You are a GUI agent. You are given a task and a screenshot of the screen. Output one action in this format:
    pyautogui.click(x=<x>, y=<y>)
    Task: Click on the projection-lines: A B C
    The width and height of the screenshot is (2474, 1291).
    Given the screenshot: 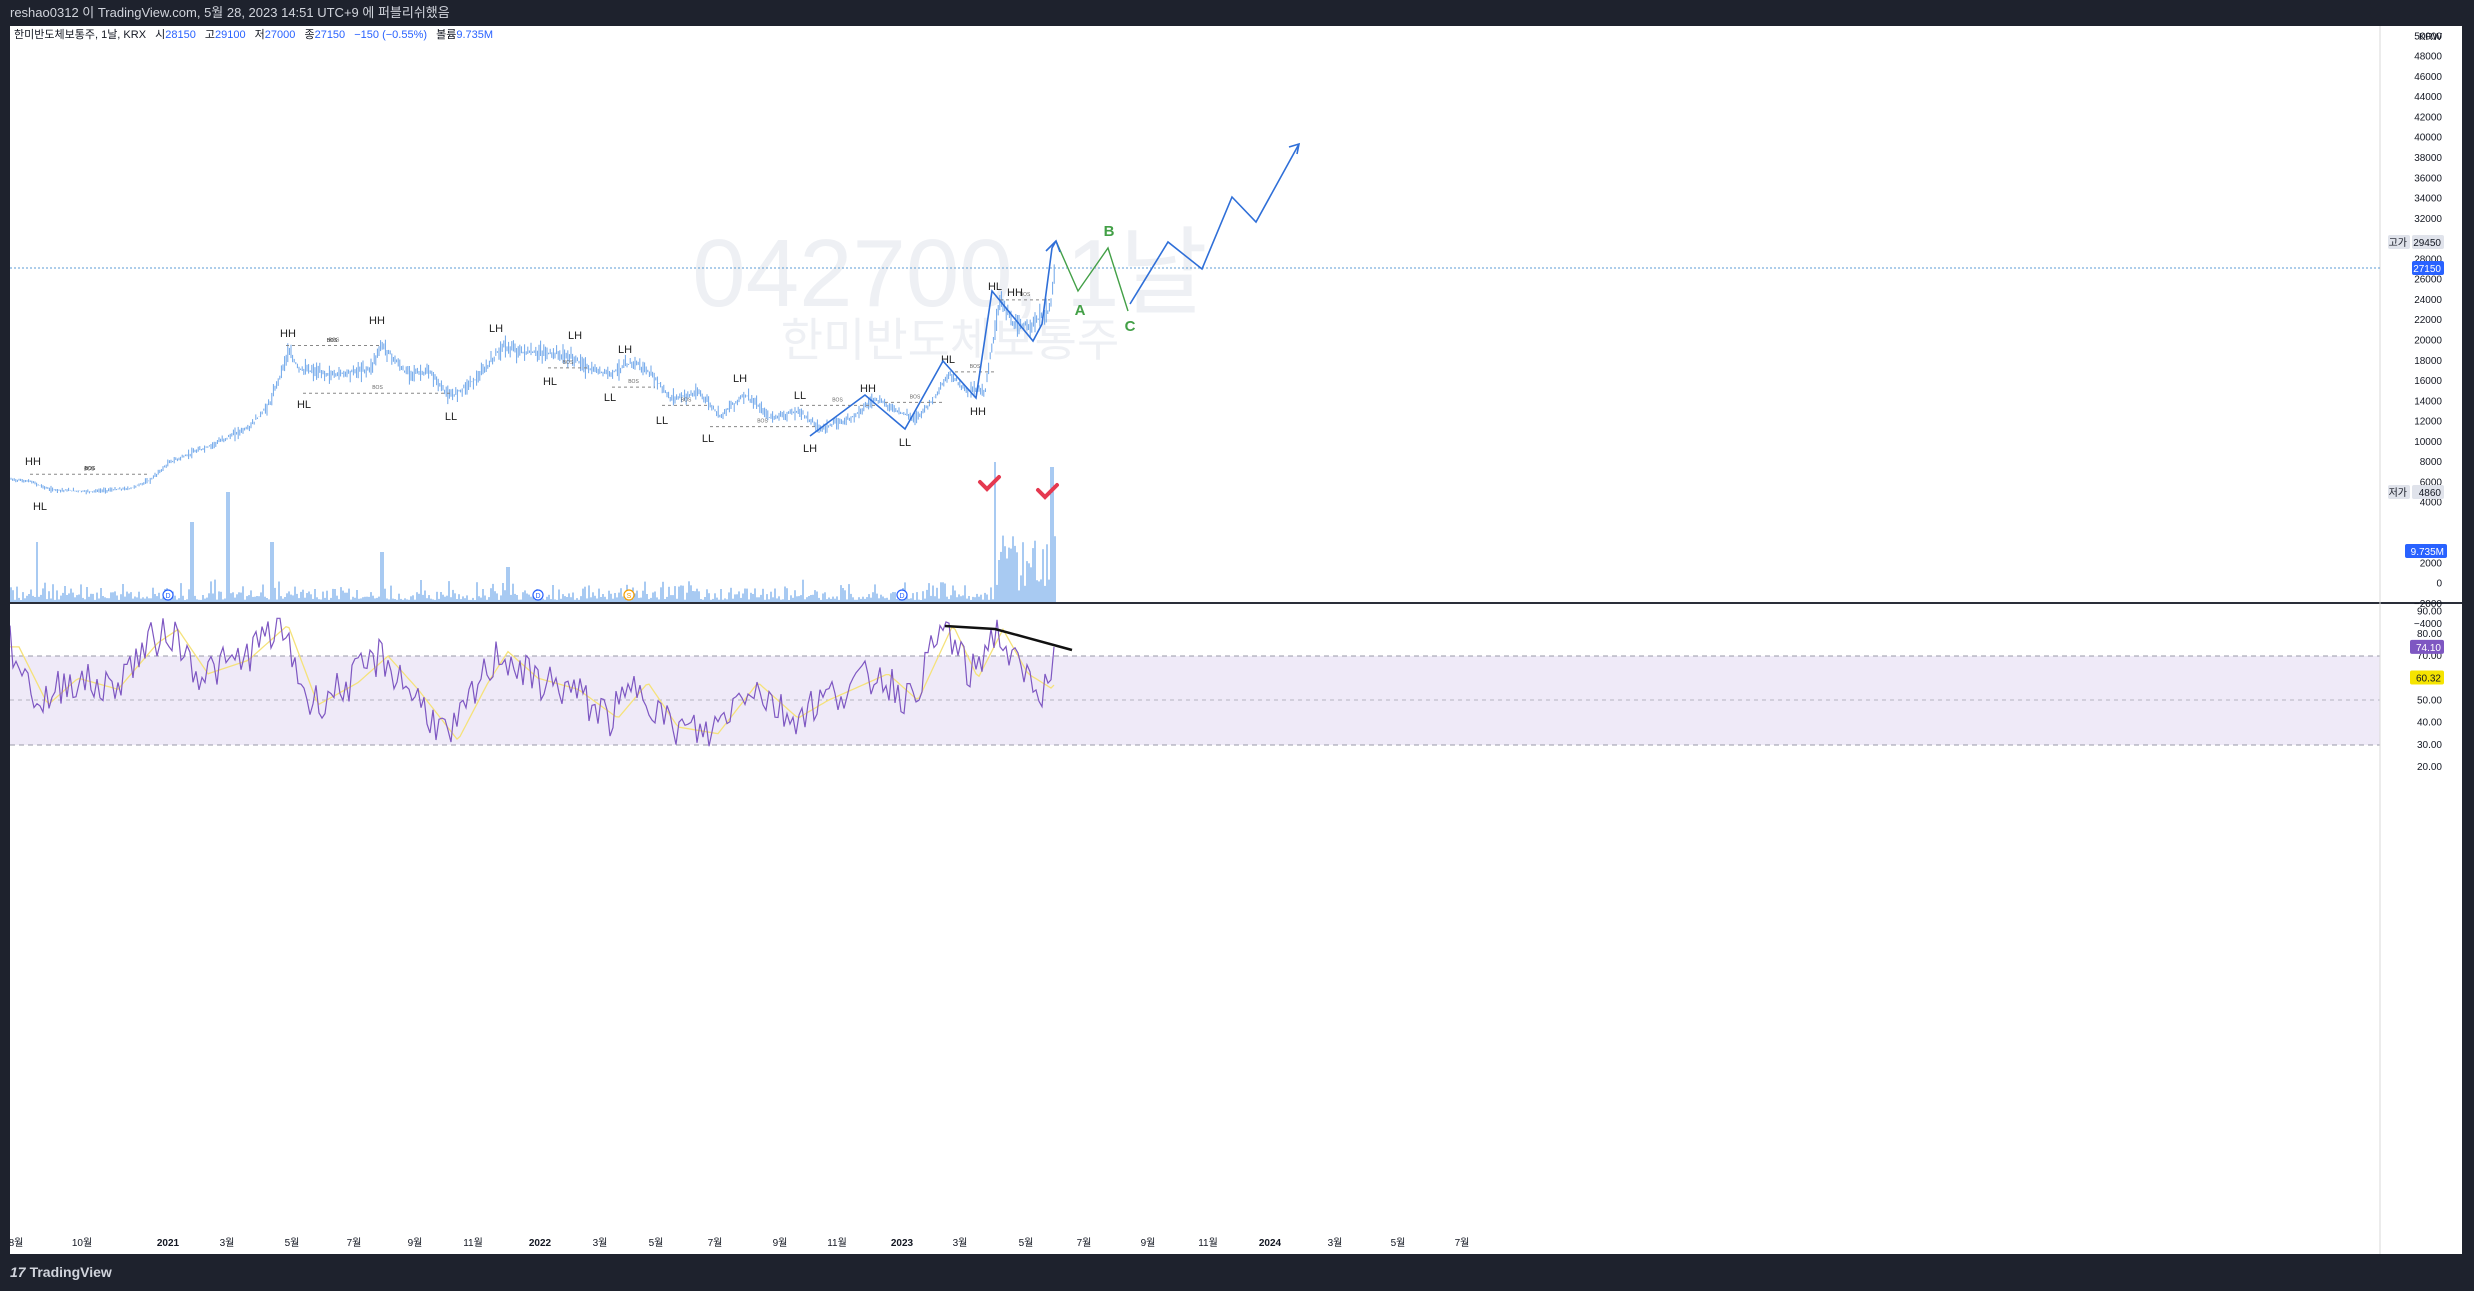 What is the action you would take?
    pyautogui.click(x=1055, y=321)
    